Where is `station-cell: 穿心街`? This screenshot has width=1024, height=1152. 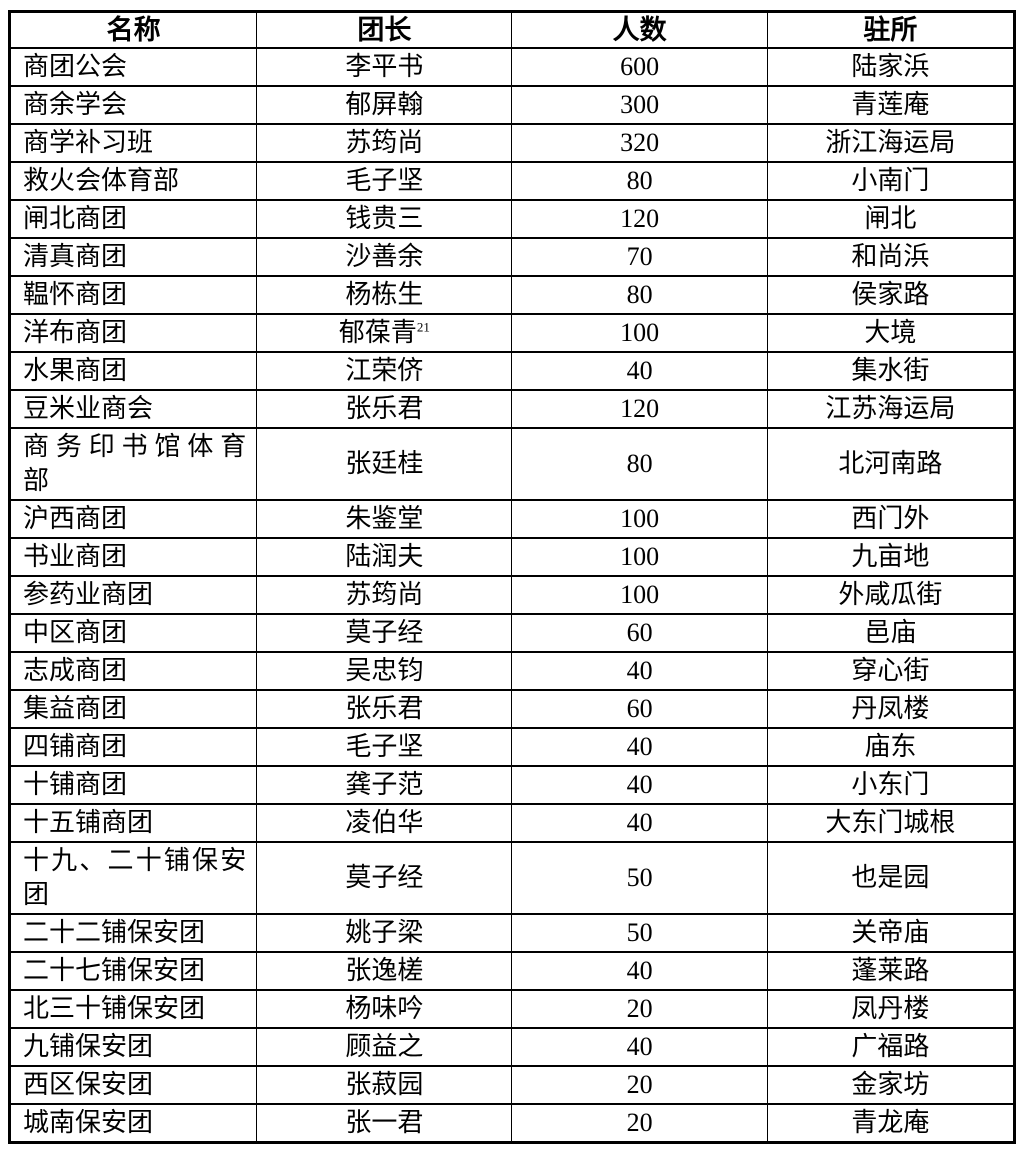
station-cell: 穿心街 is located at coordinates (891, 671).